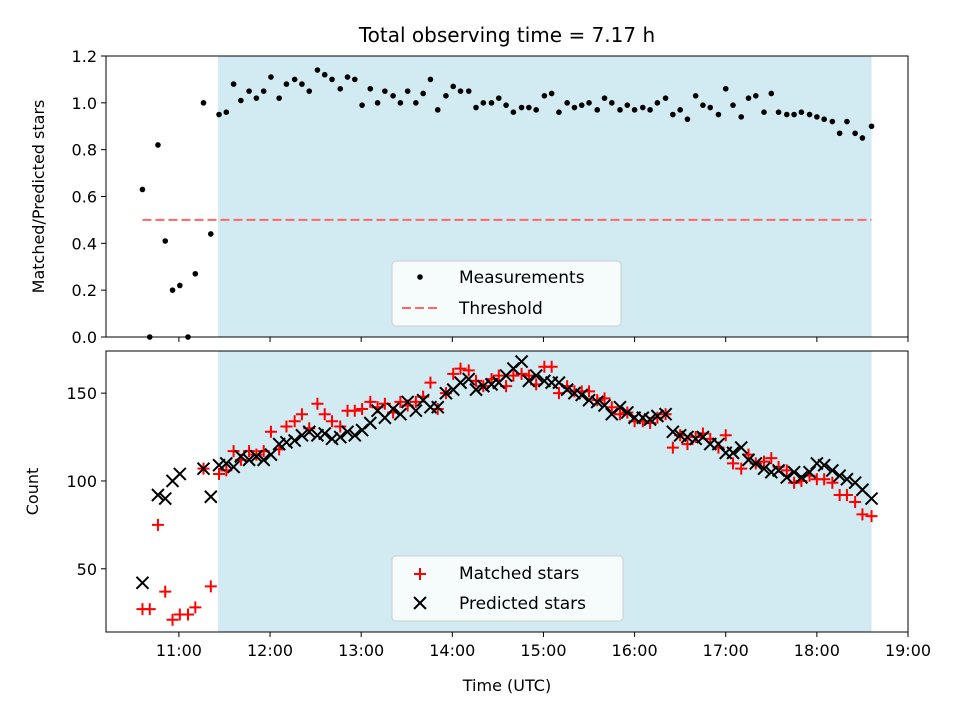  What do you see at coordinates (361, 650) in the screenshot?
I see `x-tick-label: 13:00` at bounding box center [361, 650].